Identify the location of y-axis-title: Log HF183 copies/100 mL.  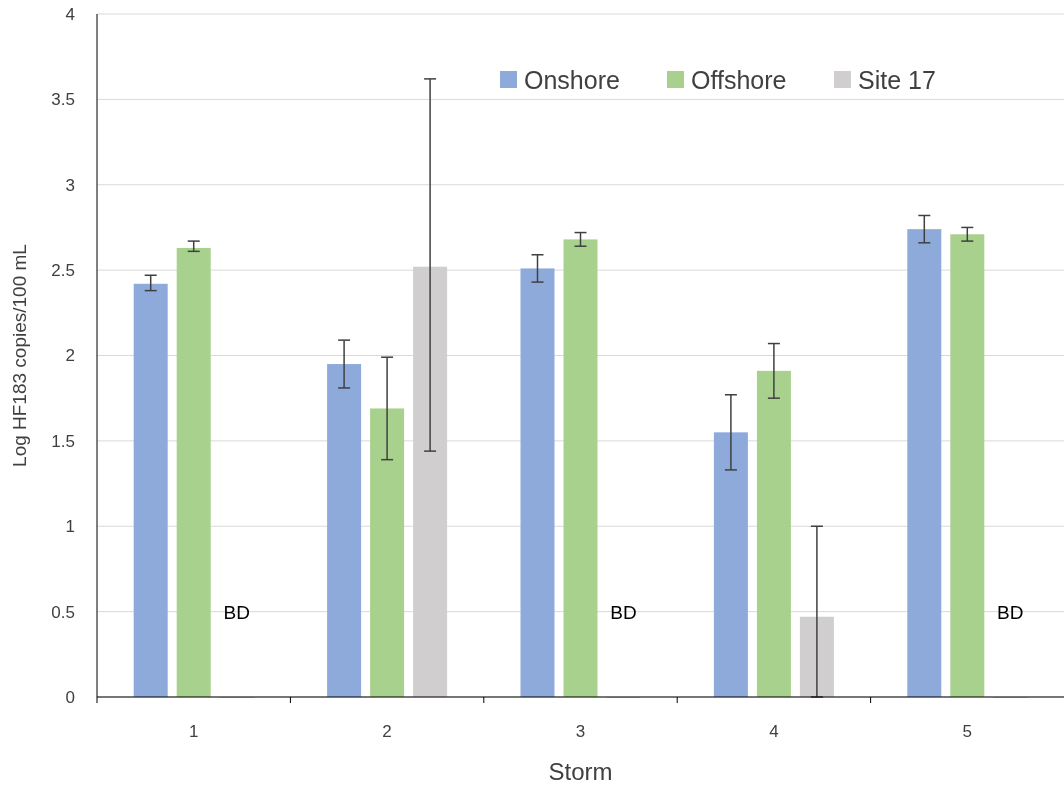
(19, 355).